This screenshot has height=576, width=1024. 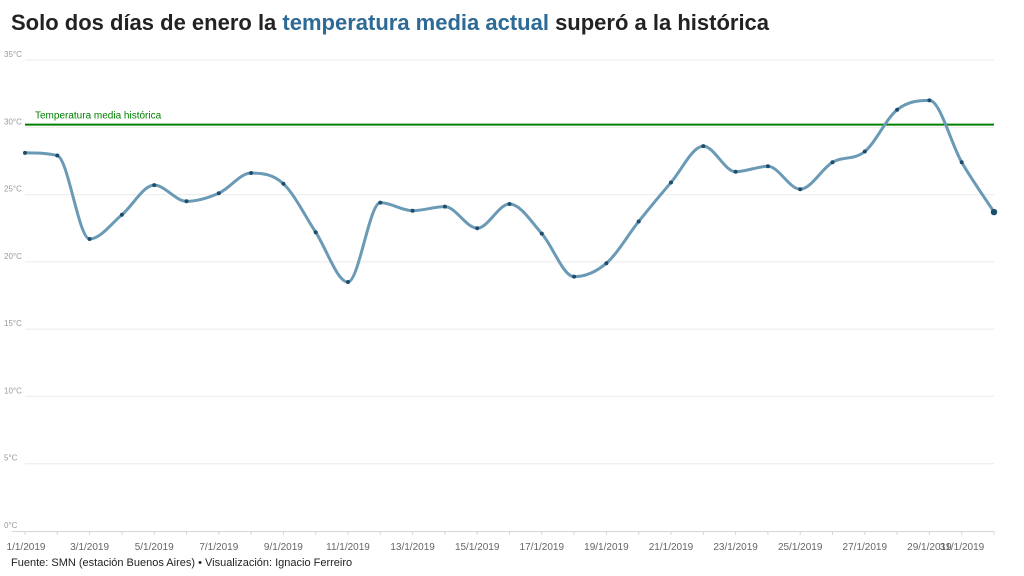 What do you see at coordinates (509, 118) in the screenshot?
I see `reference-line-group: Temperatura media histórica` at bounding box center [509, 118].